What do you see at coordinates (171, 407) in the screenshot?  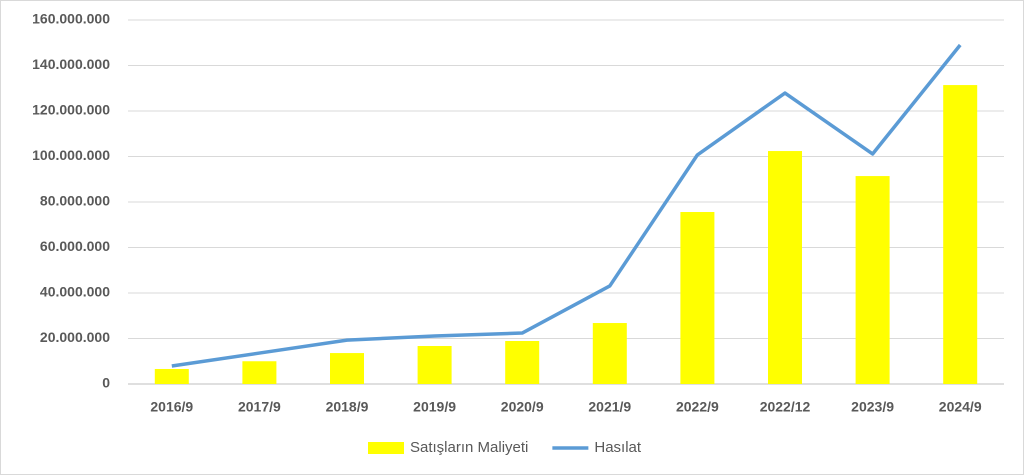 I see `x-tick-label: 2016/9` at bounding box center [171, 407].